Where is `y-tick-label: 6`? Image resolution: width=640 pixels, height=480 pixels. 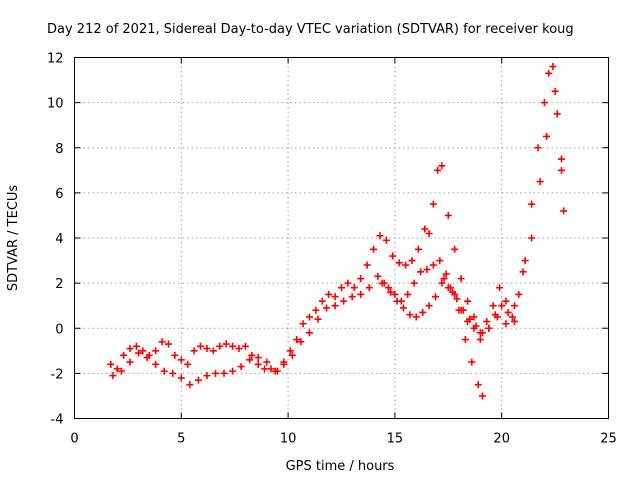 y-tick-label: 6 is located at coordinates (59, 194).